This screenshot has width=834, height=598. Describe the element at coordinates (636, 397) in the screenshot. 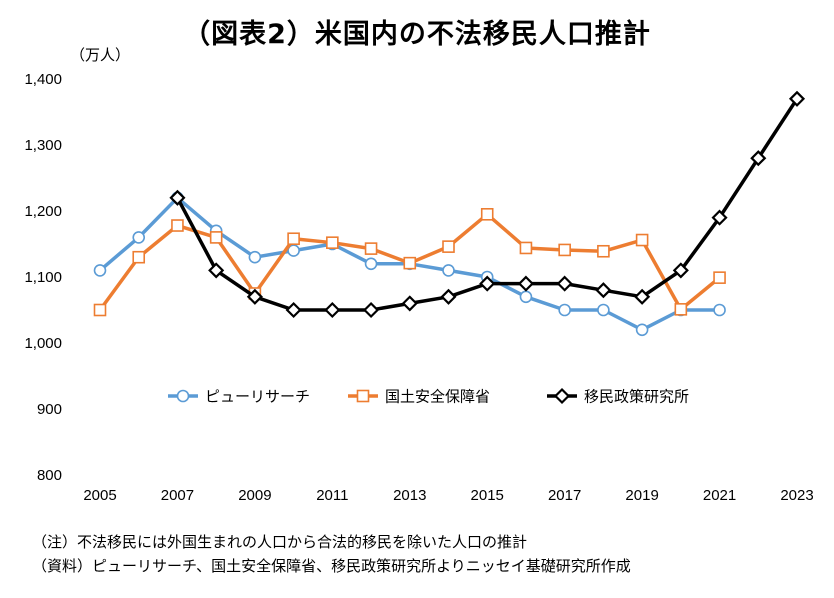

I see `legend-label: 移民政策研究所` at that location.